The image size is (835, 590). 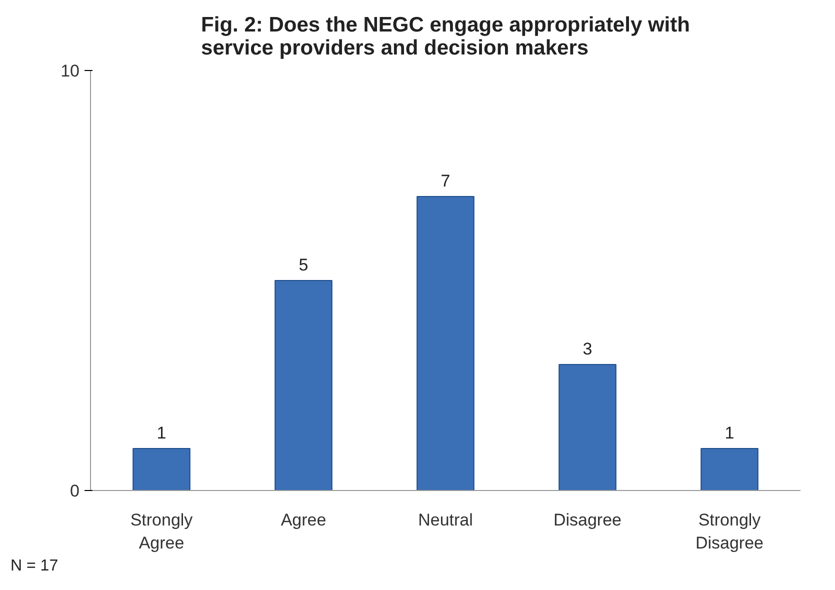 What do you see at coordinates (162, 531) in the screenshot?
I see `x-tick-label: Strongly Agree` at bounding box center [162, 531].